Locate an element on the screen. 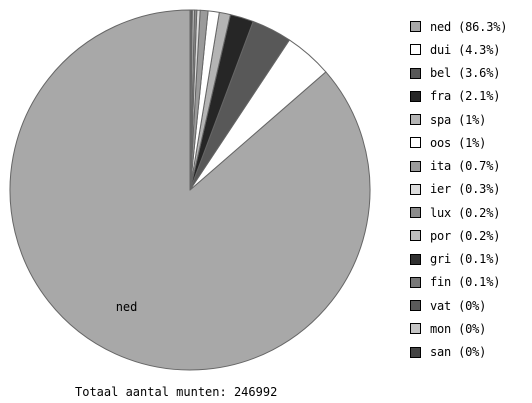  legend-swatch-vat is located at coordinates (415, 306).